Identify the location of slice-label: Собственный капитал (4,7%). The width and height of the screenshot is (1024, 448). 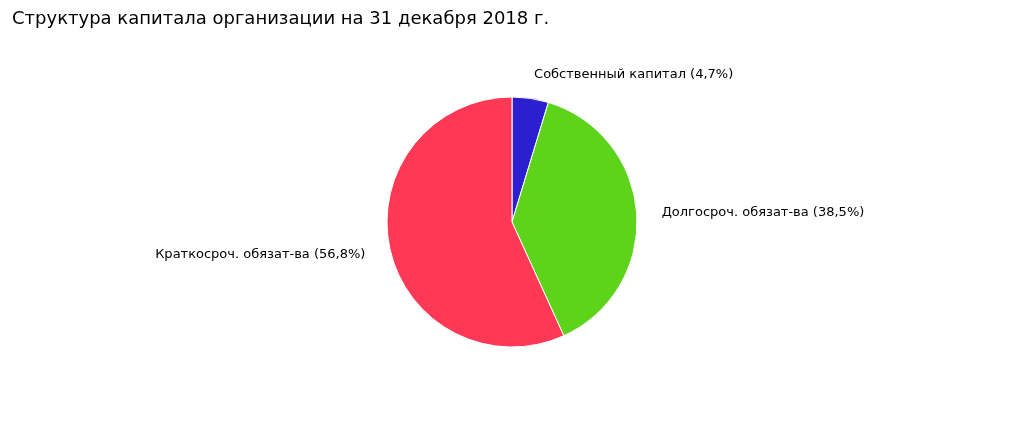
(634, 73).